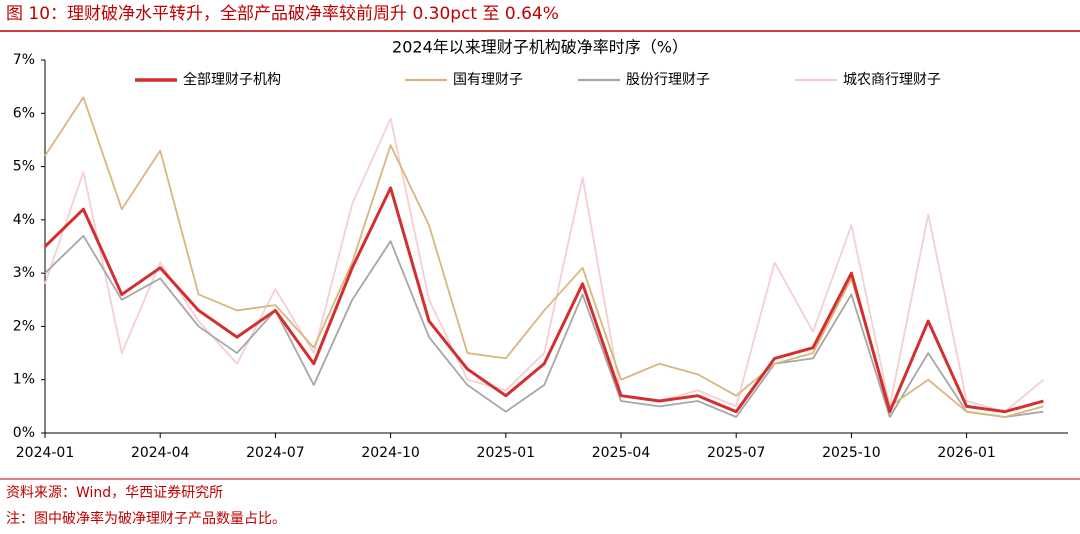 The image size is (1080, 534). What do you see at coordinates (540, 47) in the screenshot?
I see `chart-title: 2024年以来理财子机构破净率时序（%）` at bounding box center [540, 47].